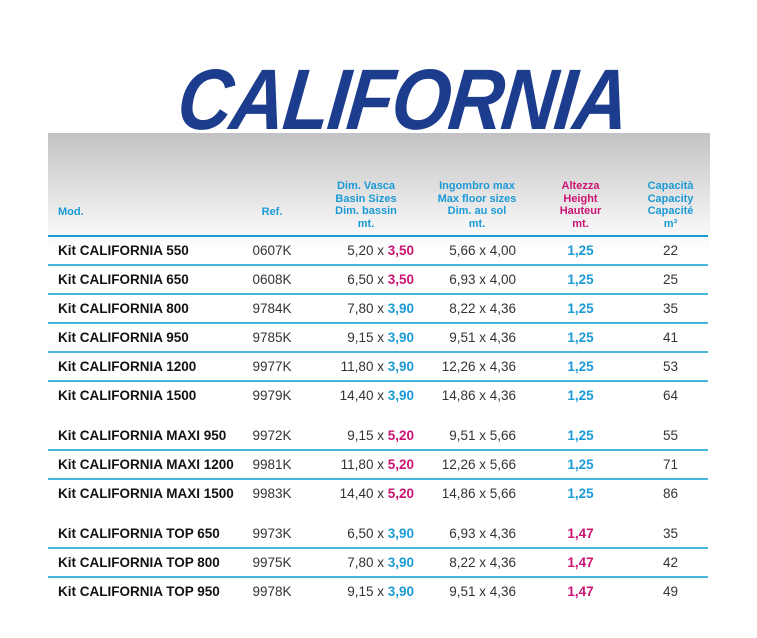  What do you see at coordinates (146, 493) in the screenshot?
I see `cell-model-name: Kit CALIFORNIA MAXI 1500` at bounding box center [146, 493].